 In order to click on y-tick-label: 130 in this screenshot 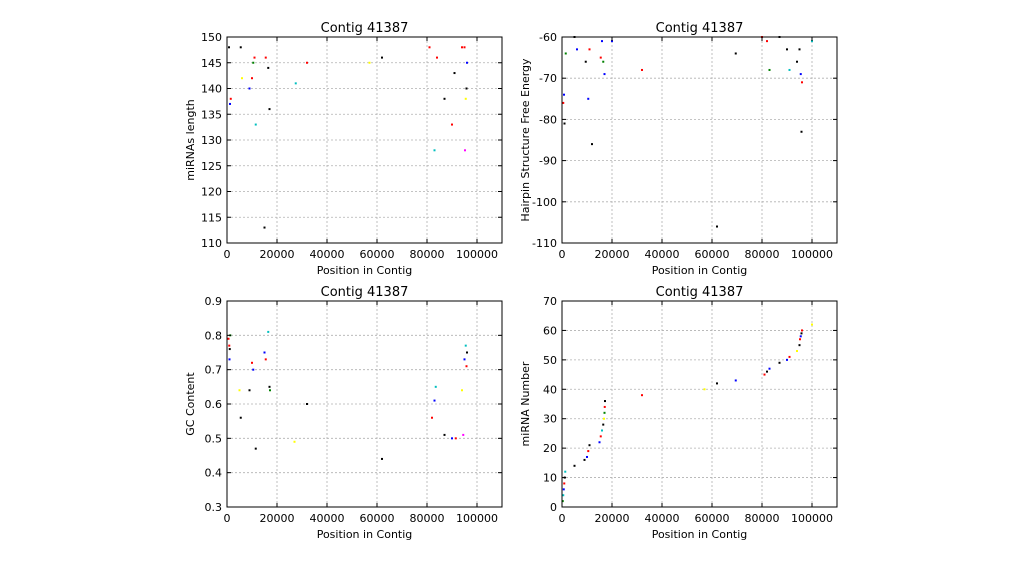, I will do `click(211, 140)`.